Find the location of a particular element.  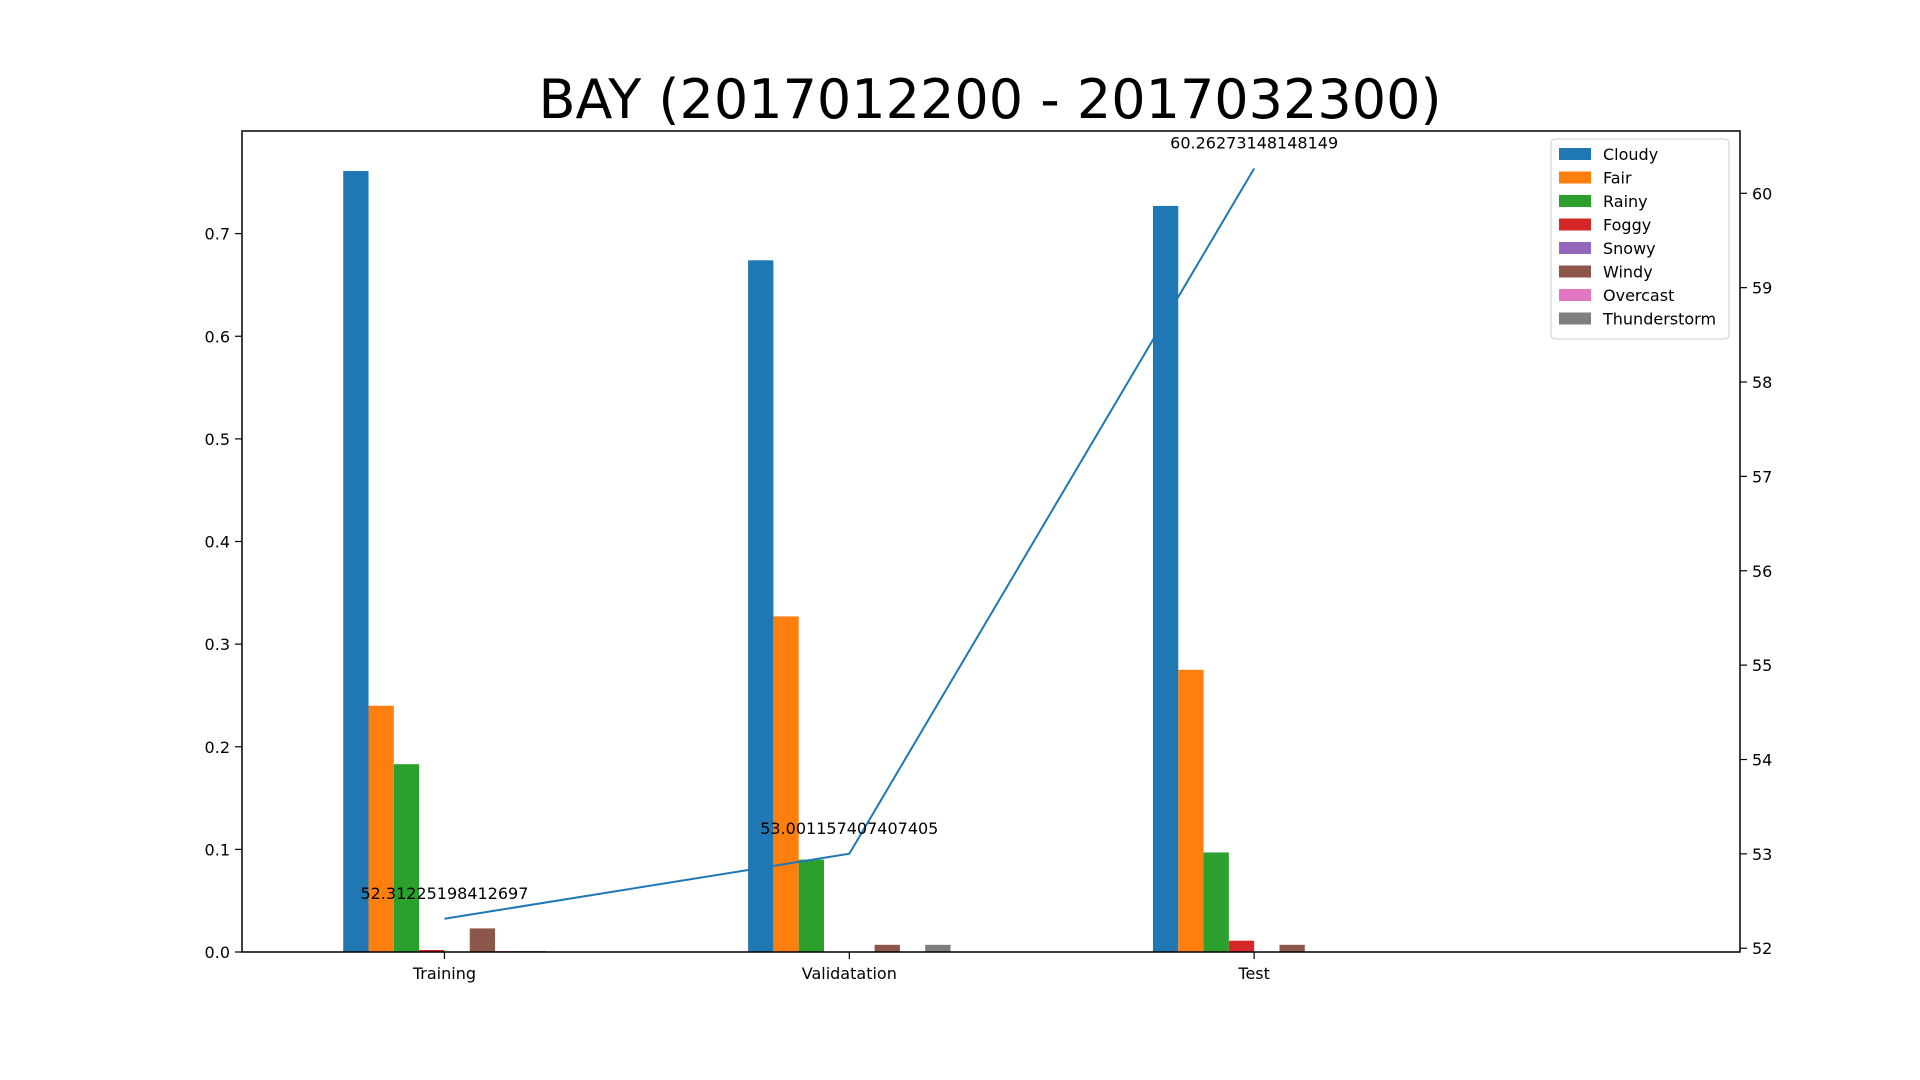

legend-label-foggy: Foggy is located at coordinates (1627, 225).